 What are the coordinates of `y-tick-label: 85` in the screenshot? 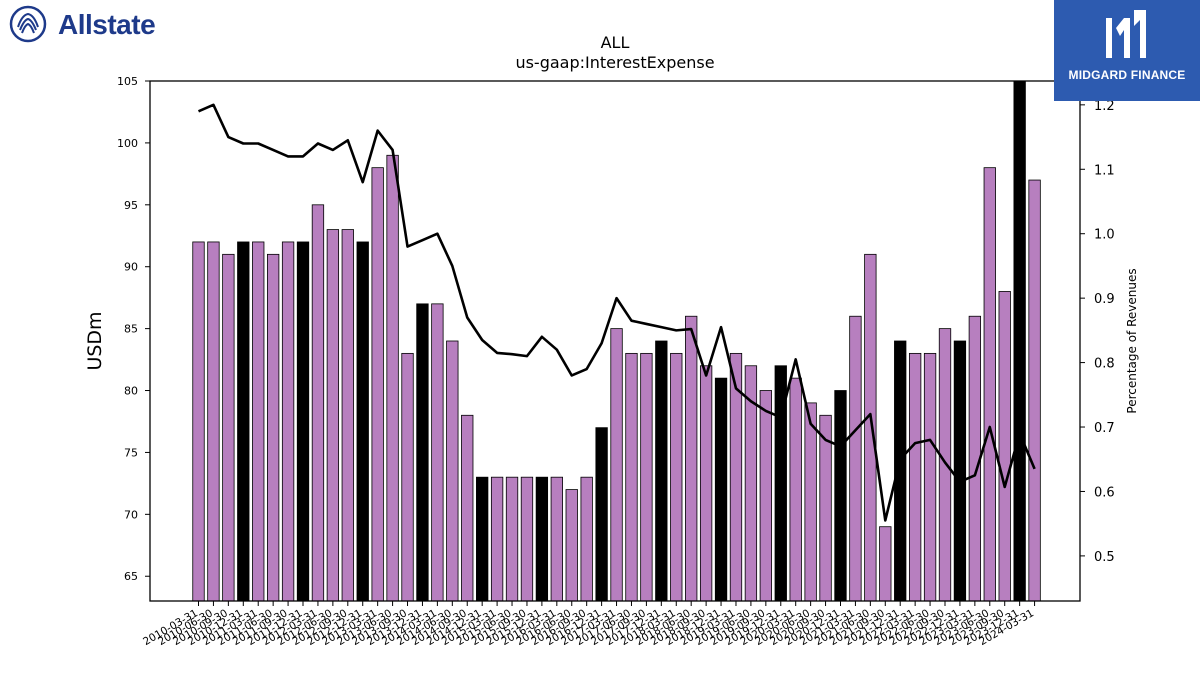 It's located at (131, 329).